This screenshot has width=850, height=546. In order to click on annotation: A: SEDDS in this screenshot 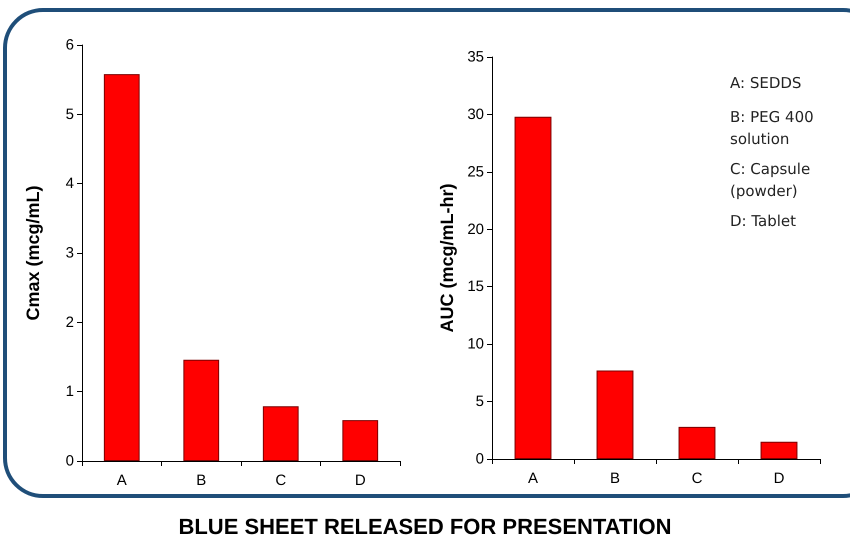, I will do `click(766, 83)`.